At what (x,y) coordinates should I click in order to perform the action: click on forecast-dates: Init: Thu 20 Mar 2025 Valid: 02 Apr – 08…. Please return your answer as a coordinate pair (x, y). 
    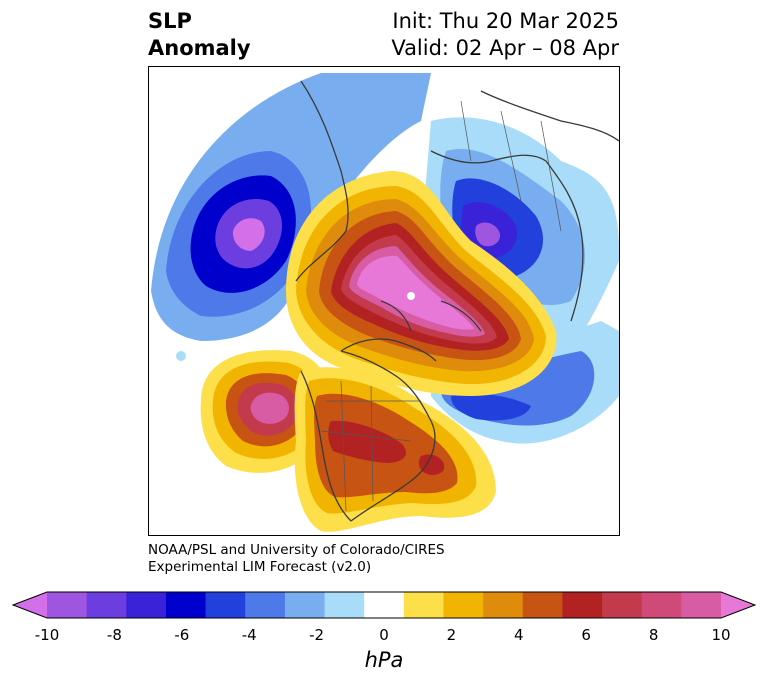
    Looking at the image, I should click on (505, 35).